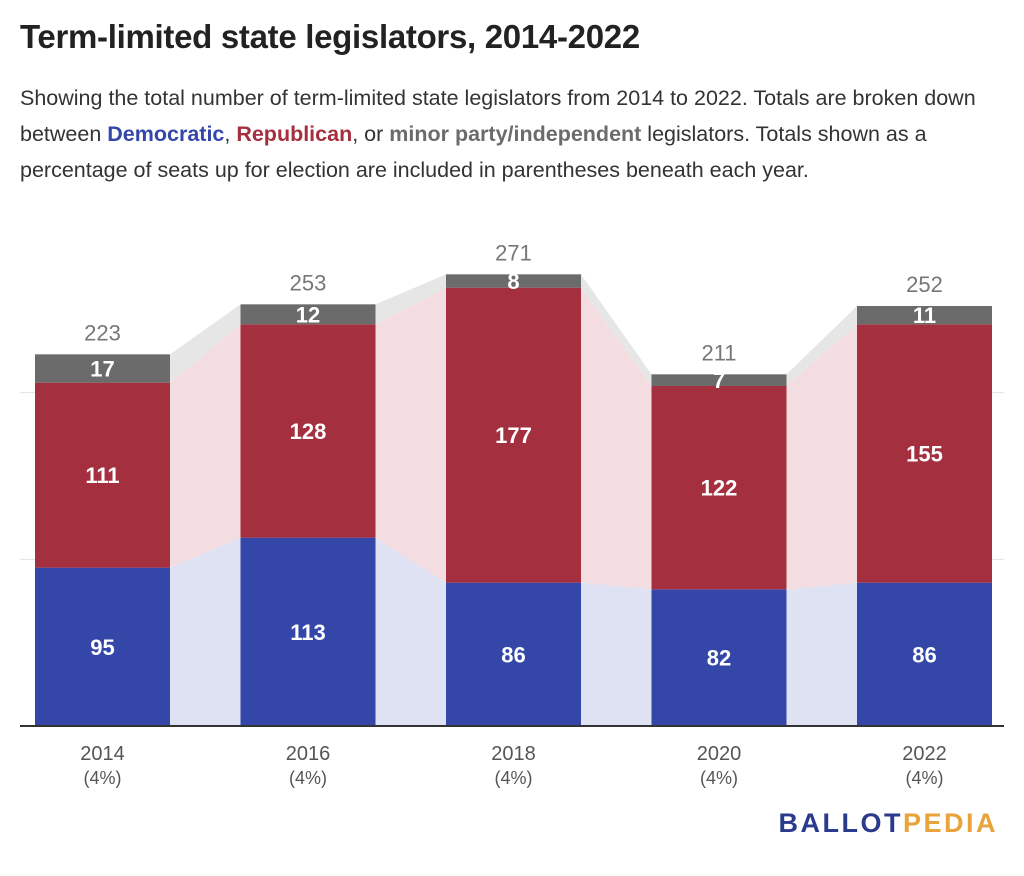 The image size is (1024, 876). What do you see at coordinates (719, 754) in the screenshot?
I see `x-tick-label: 2020` at bounding box center [719, 754].